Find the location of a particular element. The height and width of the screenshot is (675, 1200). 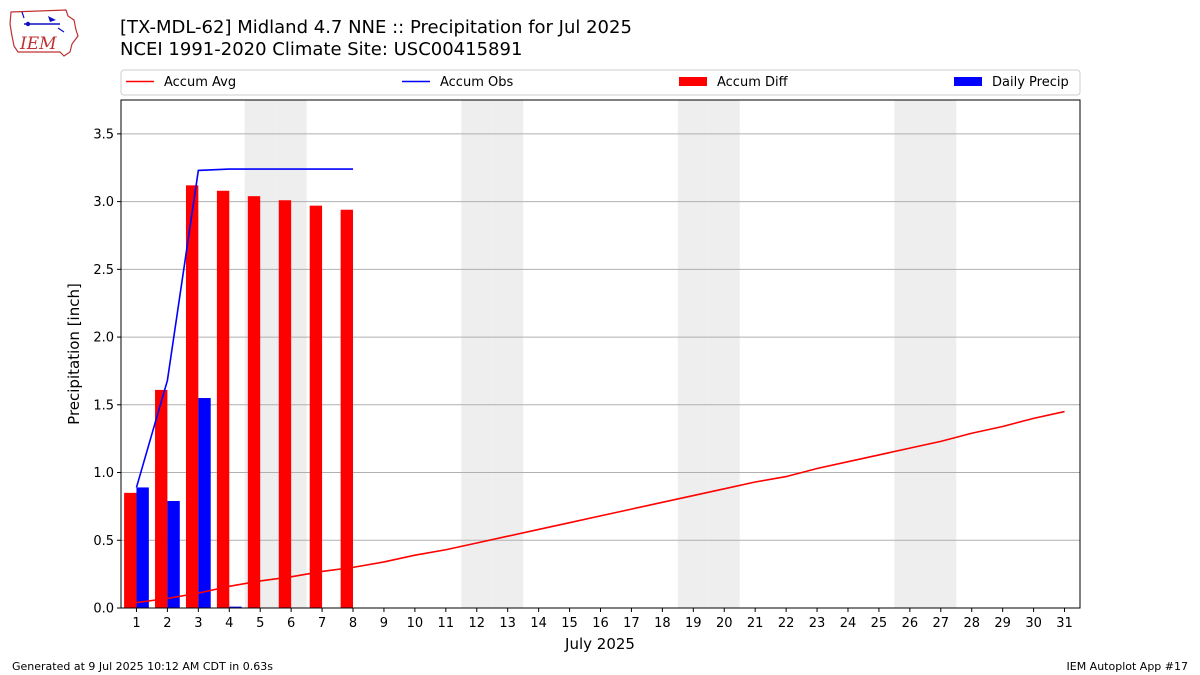

x-tick-label: 1 is located at coordinates (136, 623).